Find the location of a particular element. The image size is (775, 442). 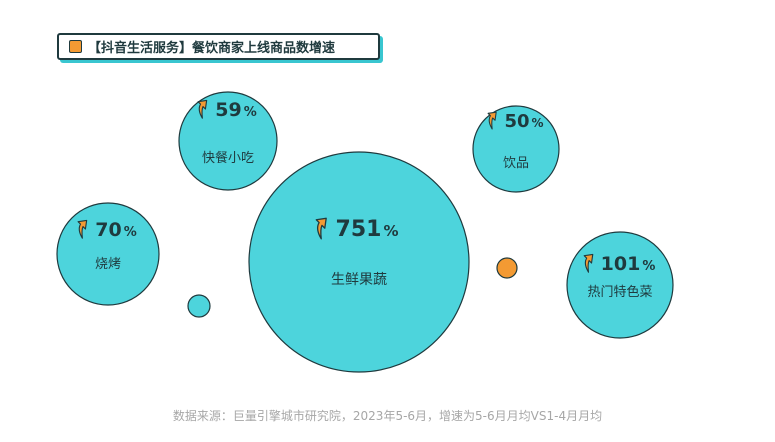

bubble-value: 59% is located at coordinates (235, 110).